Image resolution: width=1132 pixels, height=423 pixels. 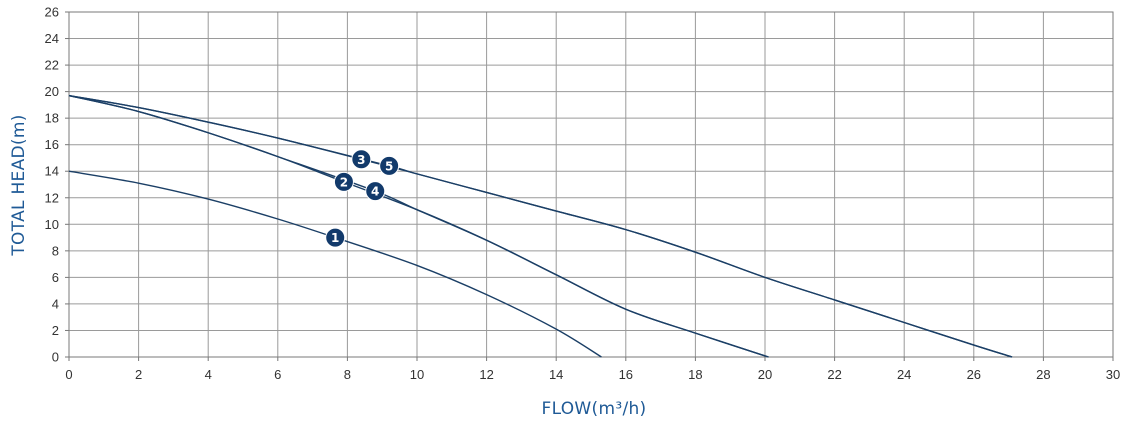 What do you see at coordinates (52, 91) in the screenshot?
I see `y-tick-label: 20` at bounding box center [52, 91].